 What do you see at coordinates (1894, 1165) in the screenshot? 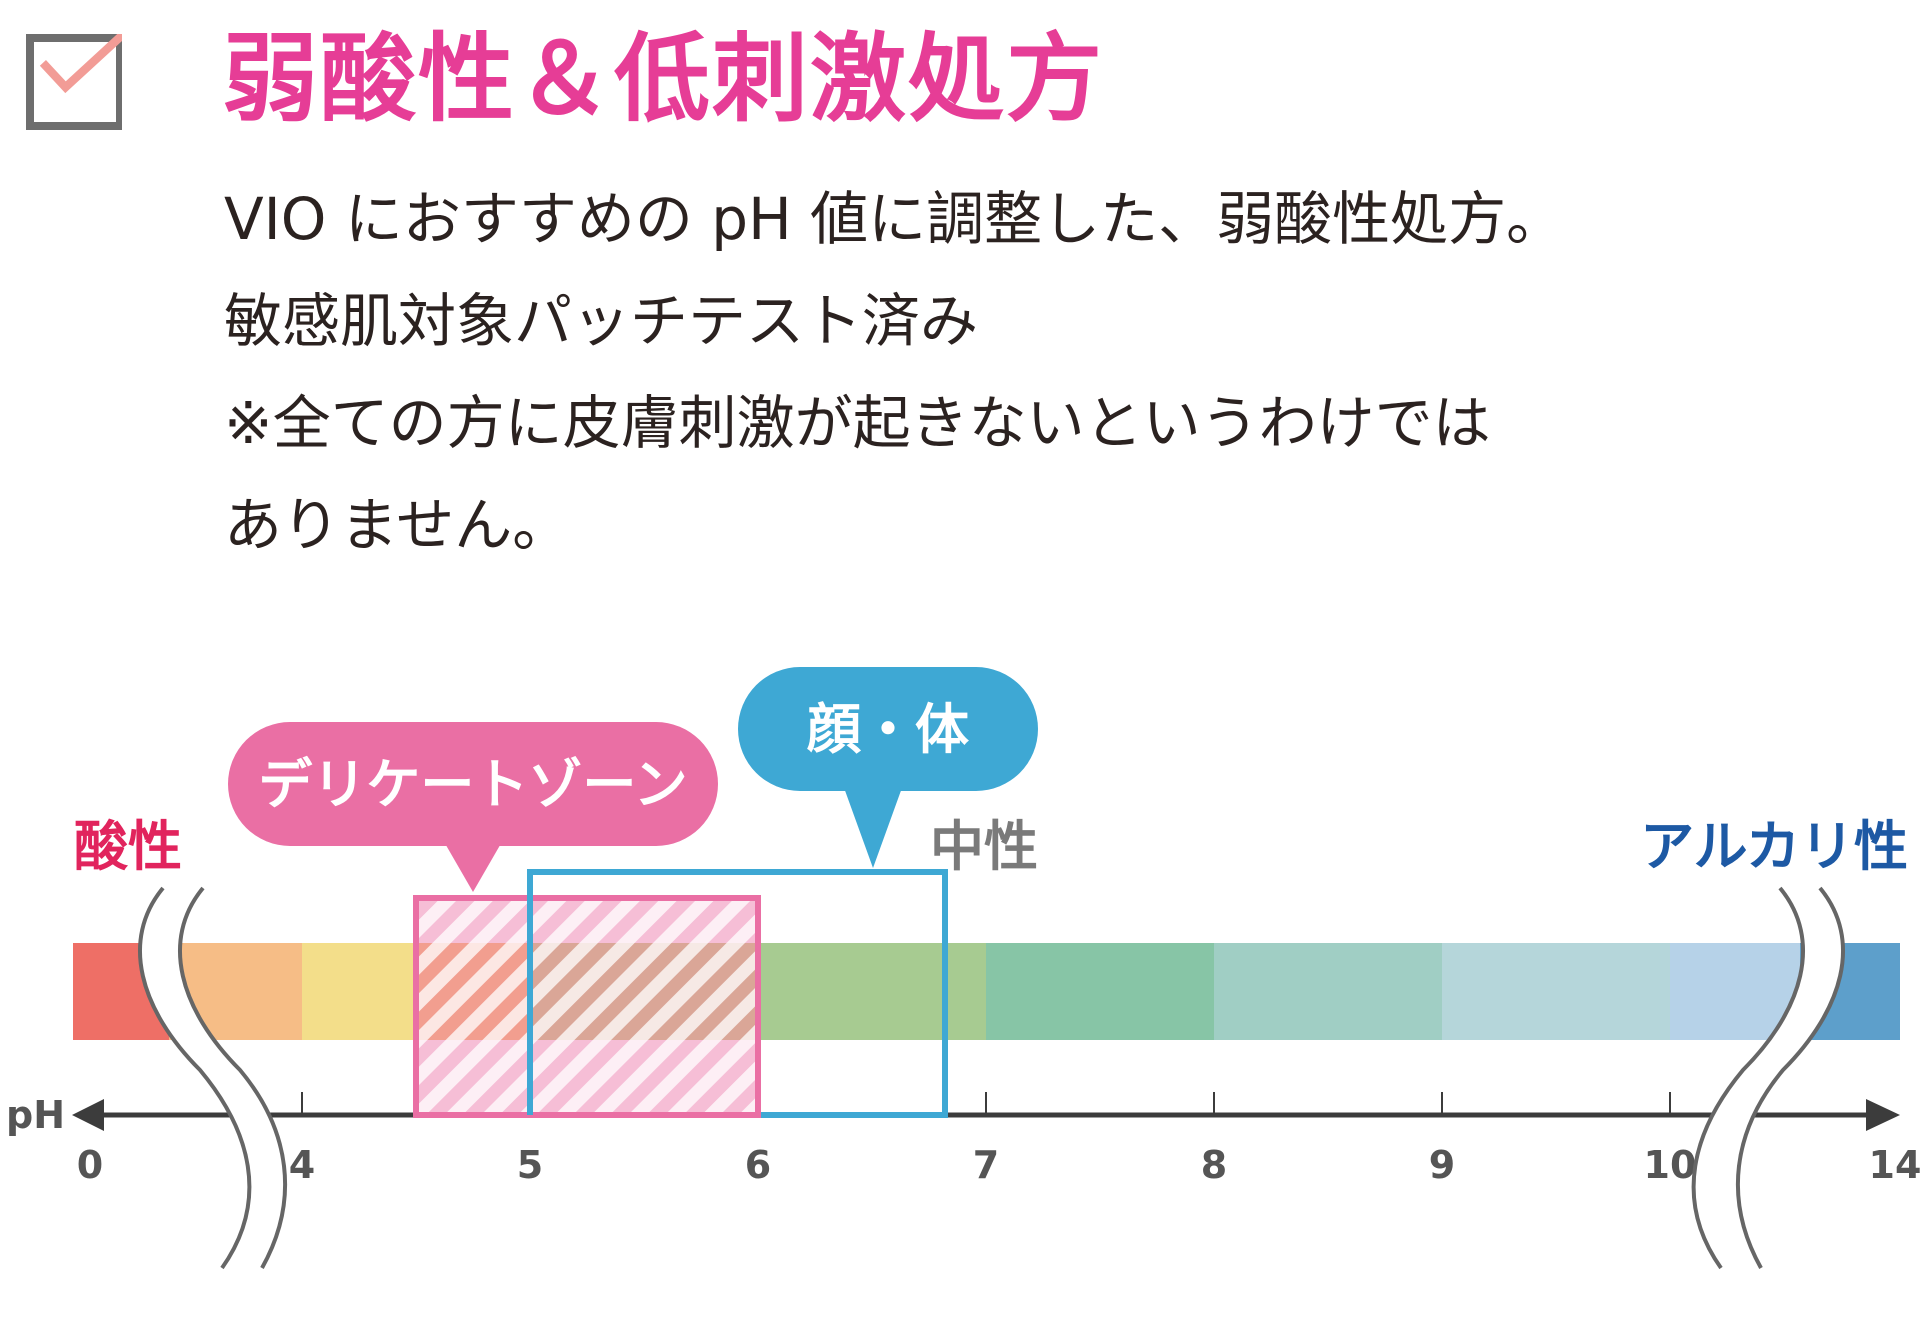
I see `tick-label: 14` at bounding box center [1894, 1165].